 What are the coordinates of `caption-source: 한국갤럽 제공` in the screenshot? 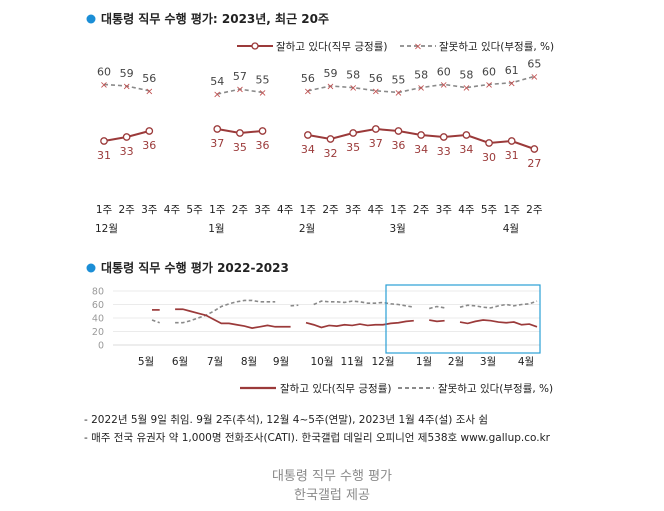 It's located at (332, 495).